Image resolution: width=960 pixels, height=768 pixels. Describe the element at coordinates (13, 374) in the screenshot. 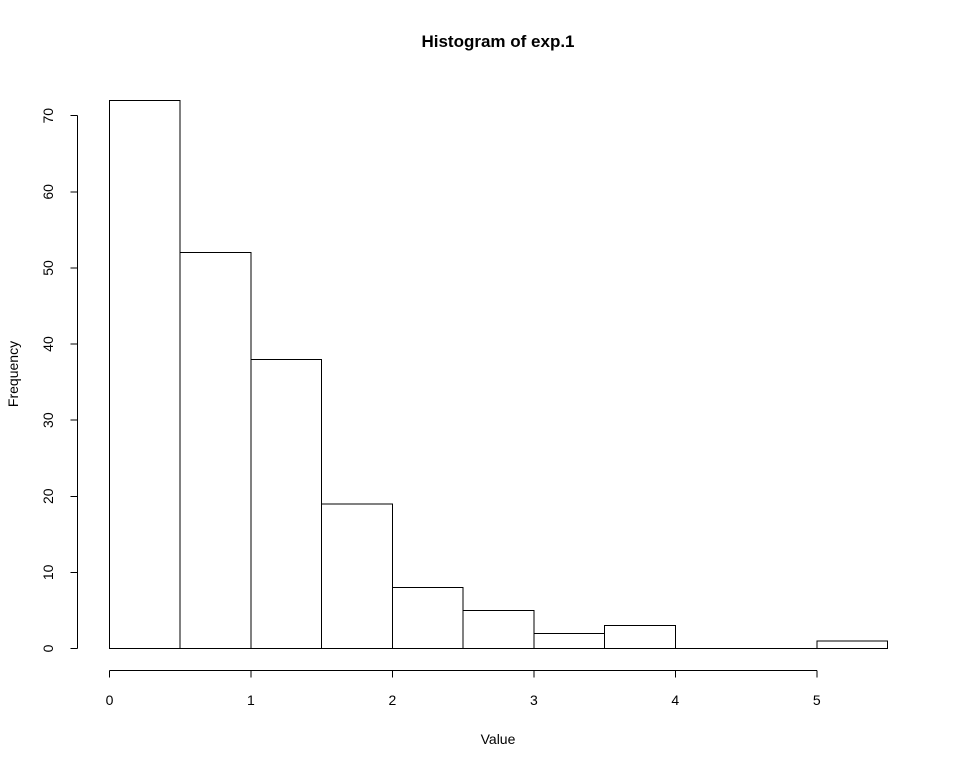

I see `y-axis-label: Frequency` at that location.